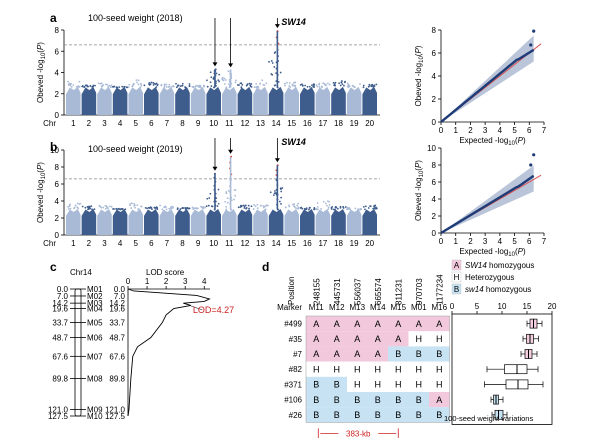 Image resolution: width=600 pixels, height=438 pixels. I want to click on genotype-value: B, so click(398, 354).